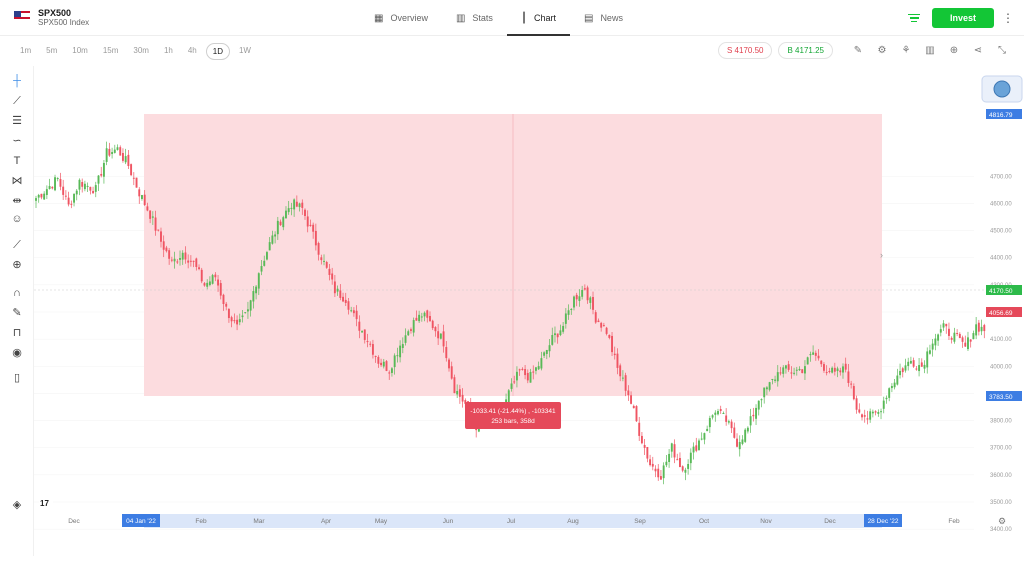 The width and height of the screenshot is (1024, 561). Describe the element at coordinates (26, 50) in the screenshot. I see `timeframe-1m: 1m` at that location.